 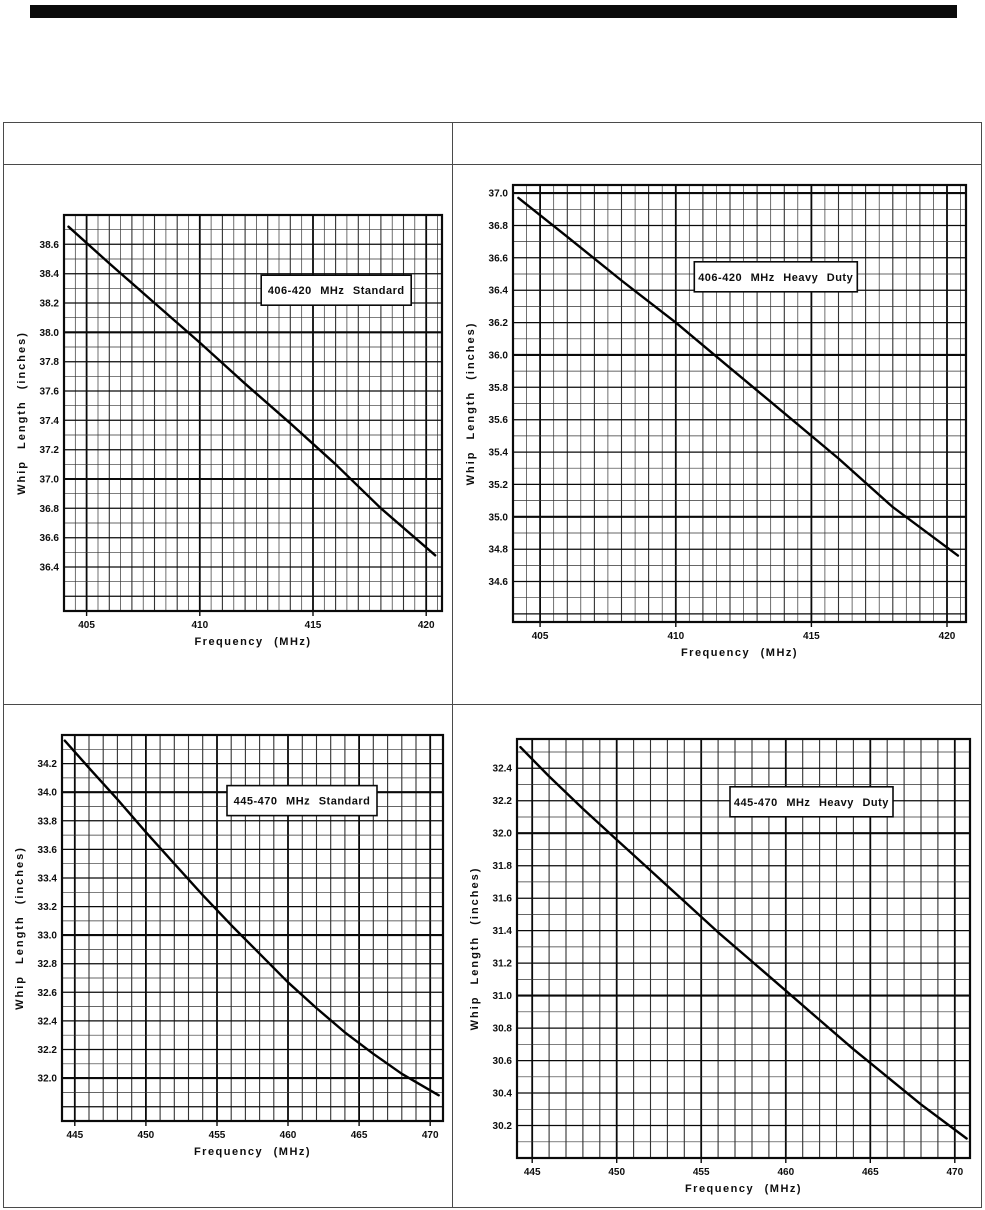 What do you see at coordinates (50, 362) in the screenshot?
I see `svg-text: 37.8` at bounding box center [50, 362].